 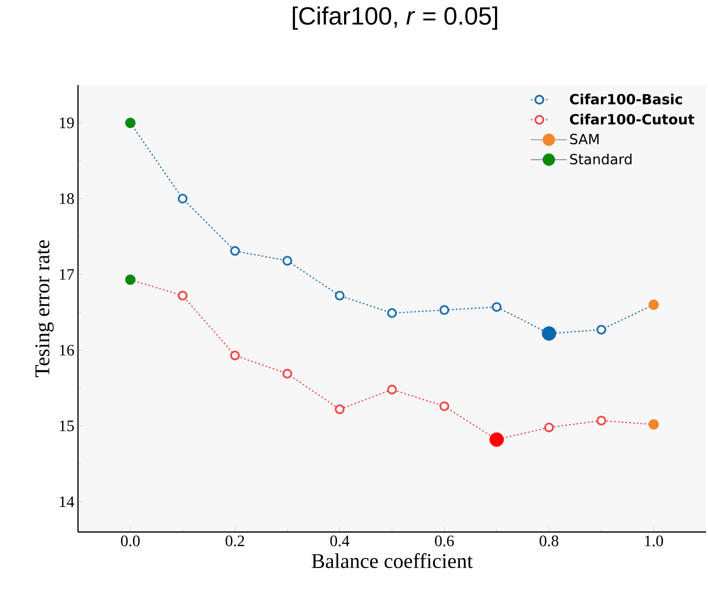 I want to click on x-tick-label: 1.0, so click(x=654, y=541).